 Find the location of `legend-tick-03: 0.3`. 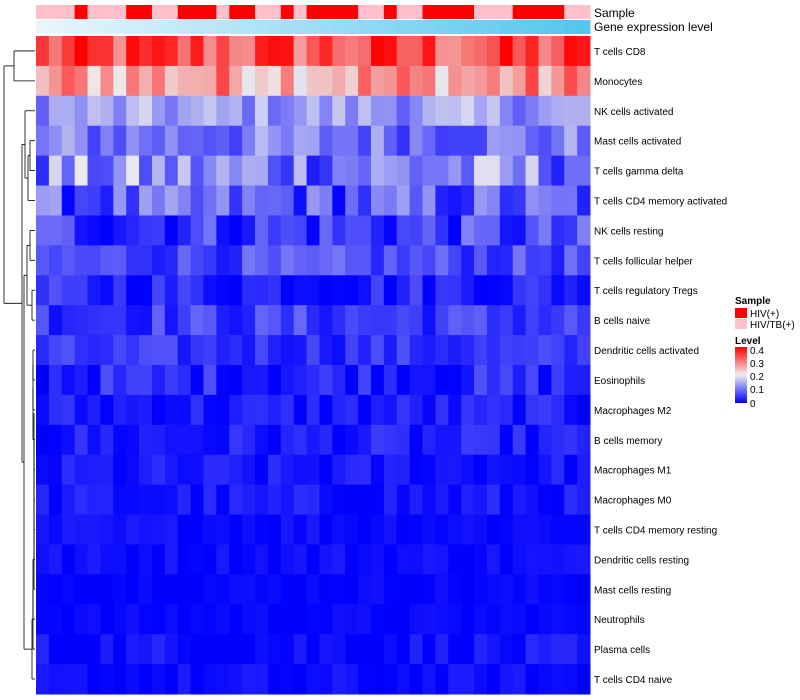

legend-tick-03: 0.3 is located at coordinates (757, 364).